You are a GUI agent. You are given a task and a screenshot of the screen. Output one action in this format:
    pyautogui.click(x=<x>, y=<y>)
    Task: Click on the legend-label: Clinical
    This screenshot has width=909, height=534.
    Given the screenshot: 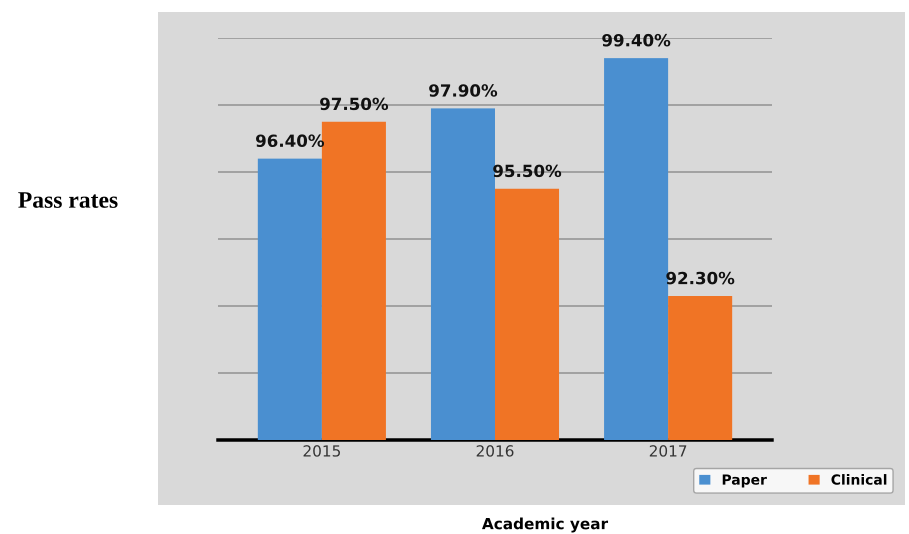 What is the action you would take?
    pyautogui.click(x=858, y=479)
    